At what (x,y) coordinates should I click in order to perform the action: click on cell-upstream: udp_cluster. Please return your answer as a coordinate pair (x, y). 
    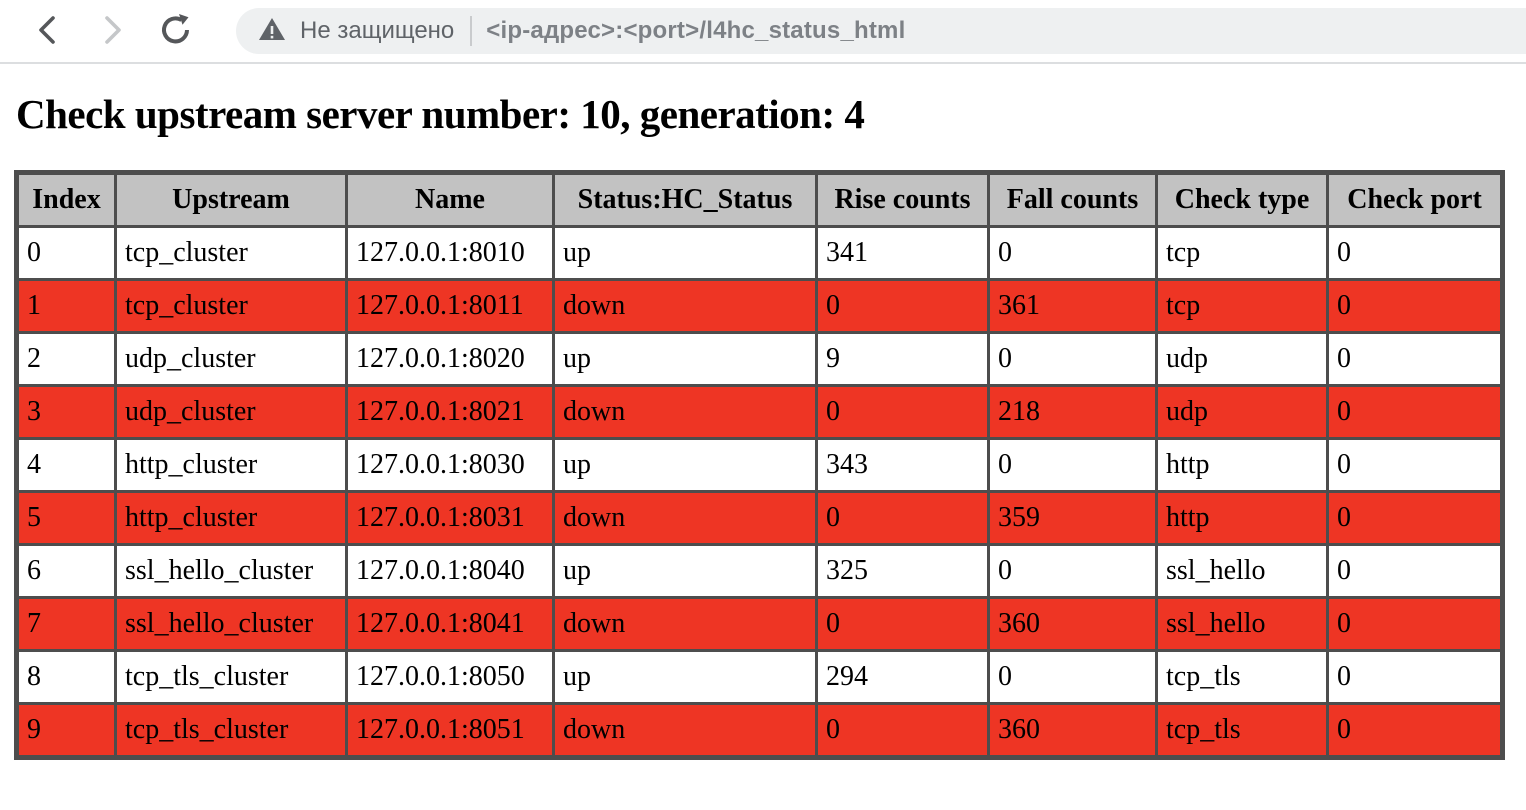
    Looking at the image, I should click on (231, 412).